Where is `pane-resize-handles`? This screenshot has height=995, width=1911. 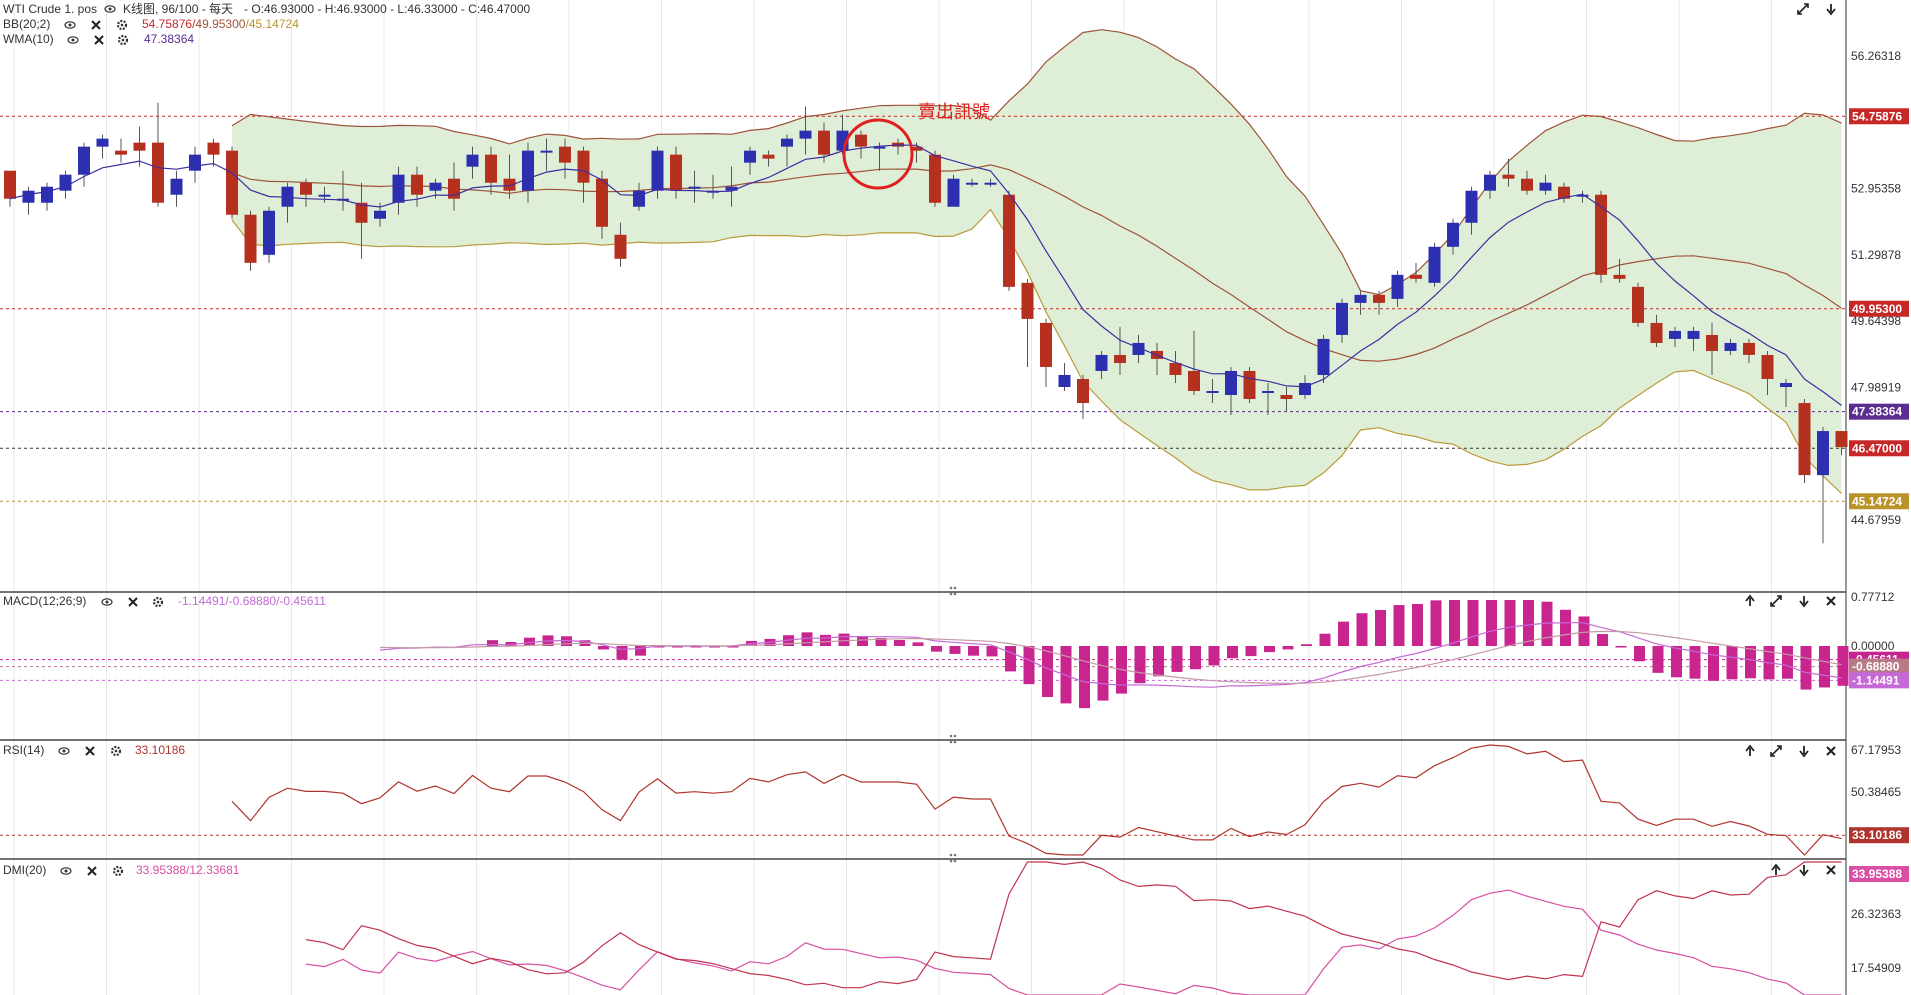 pane-resize-handles is located at coordinates (953, 724).